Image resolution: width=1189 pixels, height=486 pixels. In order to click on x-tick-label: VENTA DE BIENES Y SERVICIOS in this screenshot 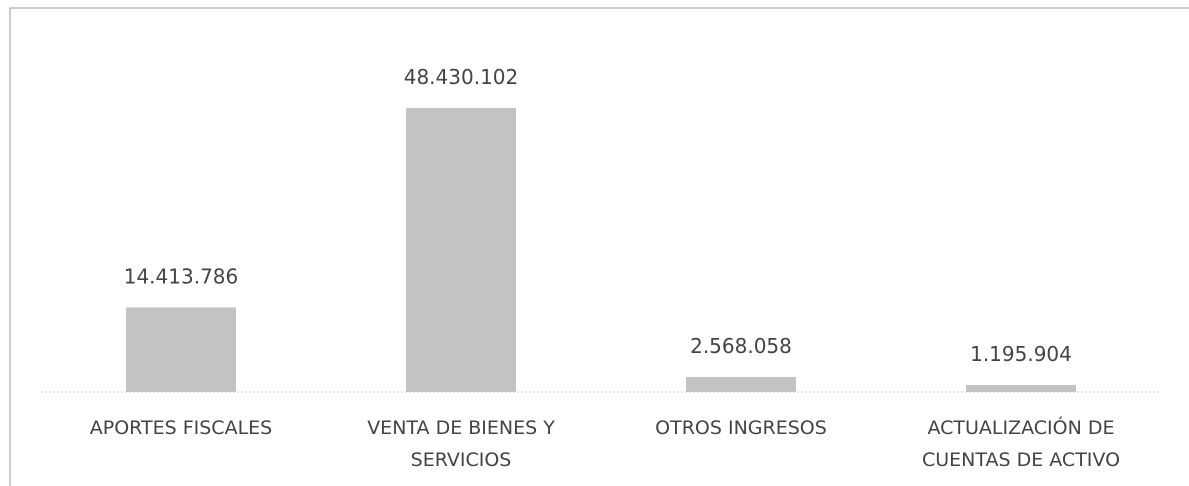, I will do `click(461, 444)`.